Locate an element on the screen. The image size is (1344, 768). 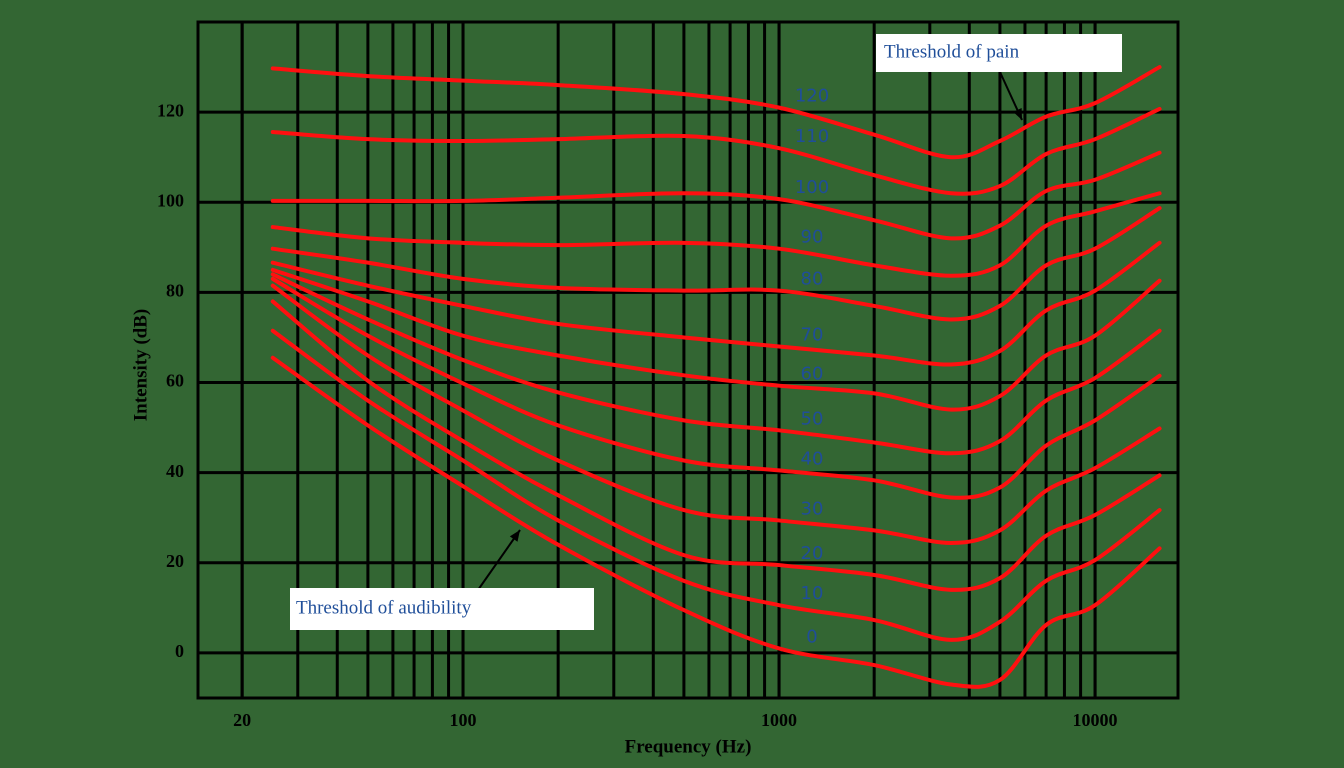
annotation-arrow is located at coordinates (499, 560).